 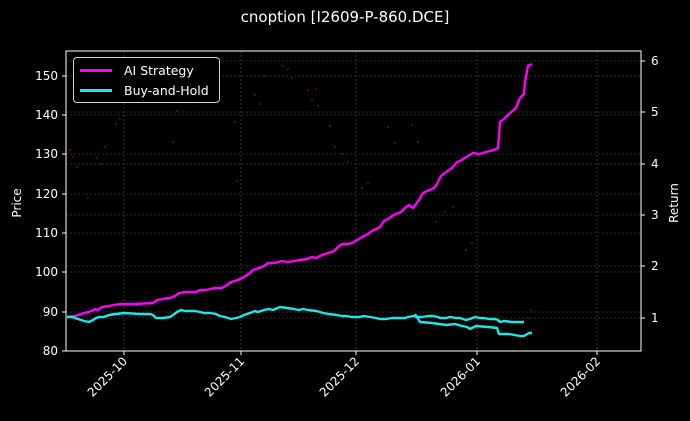 What do you see at coordinates (166, 90) in the screenshot?
I see `legend-label: Buy-and-Hold` at bounding box center [166, 90].